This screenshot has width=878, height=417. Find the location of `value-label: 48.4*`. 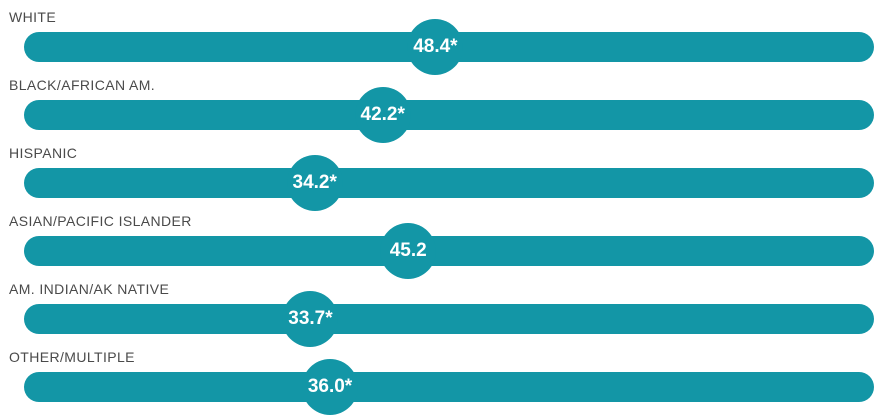

value-label: 48.4* is located at coordinates (435, 46).